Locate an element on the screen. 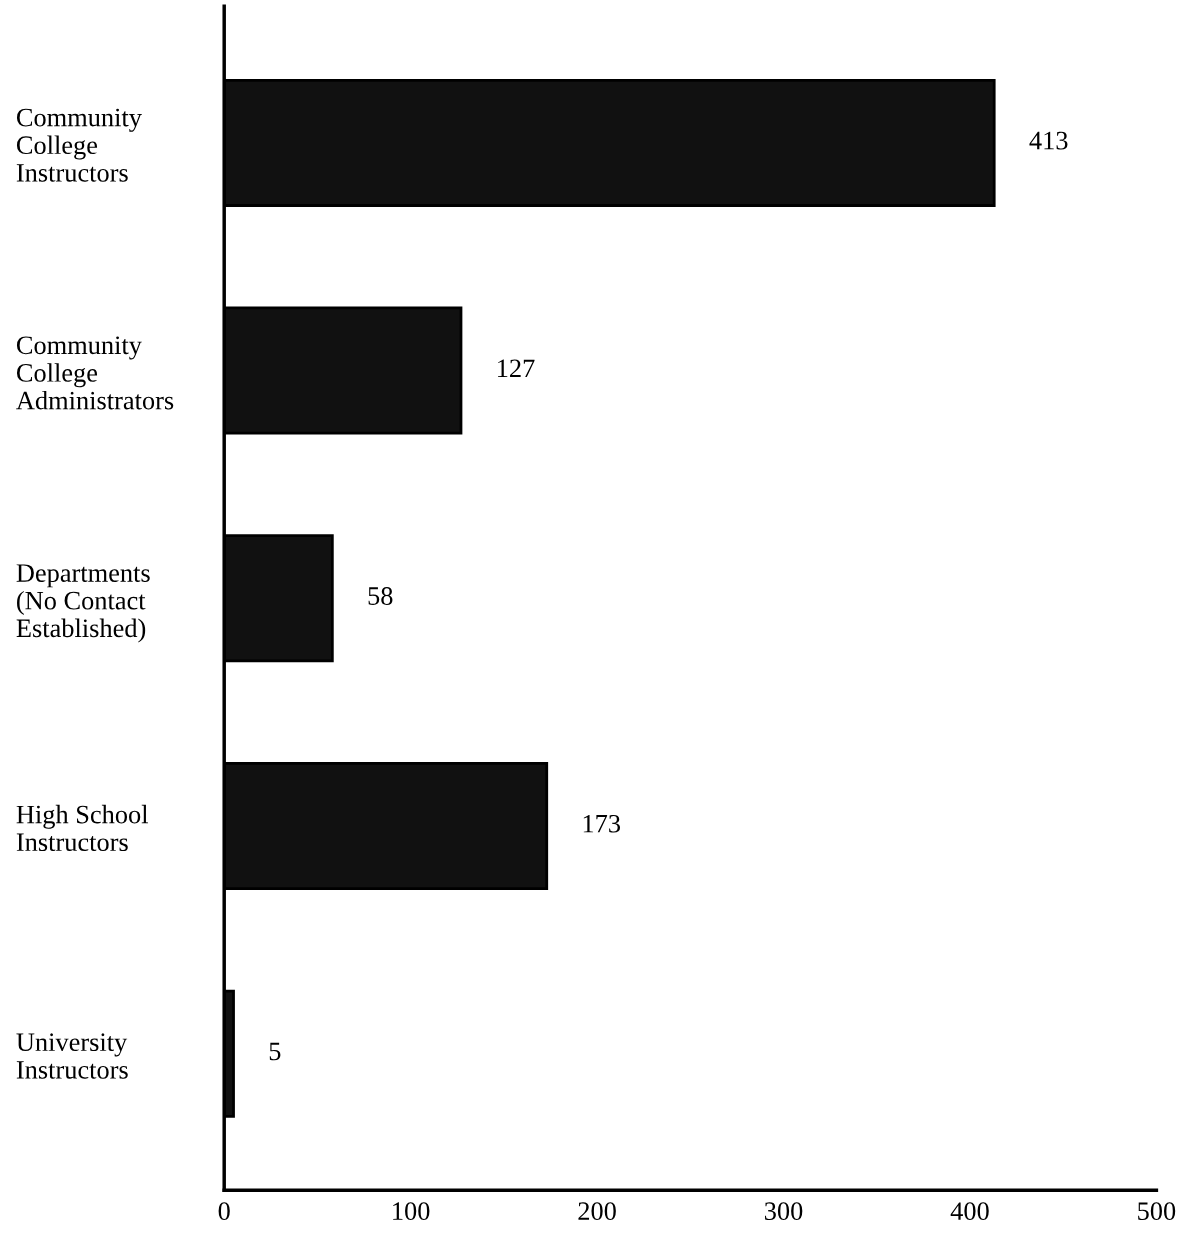 This screenshot has width=1180, height=1253. data-label: 413 is located at coordinates (1048, 140).